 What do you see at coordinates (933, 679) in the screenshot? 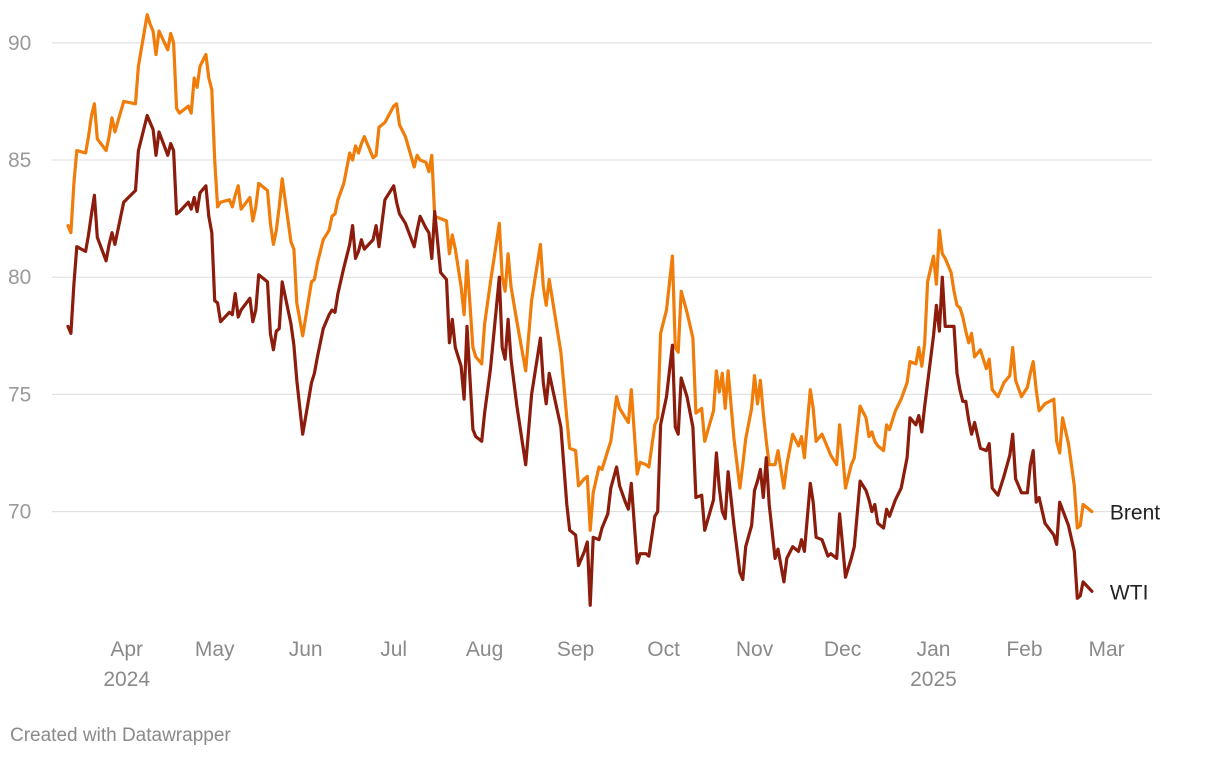
I see `x-tick-year-2025: 2025` at bounding box center [933, 679].